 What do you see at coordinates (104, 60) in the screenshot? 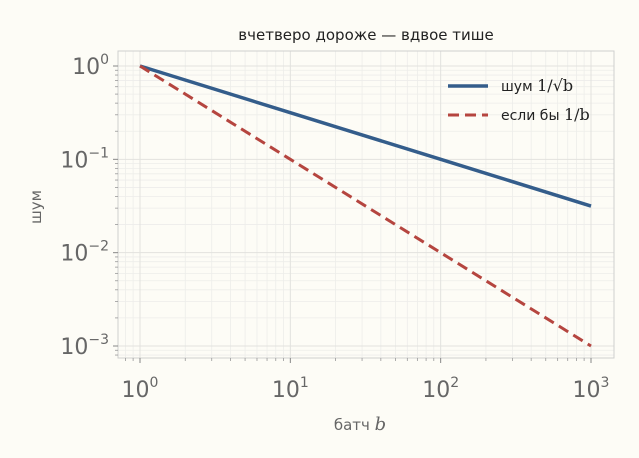
I see `y-tick-label-exponent: 0` at bounding box center [104, 60].